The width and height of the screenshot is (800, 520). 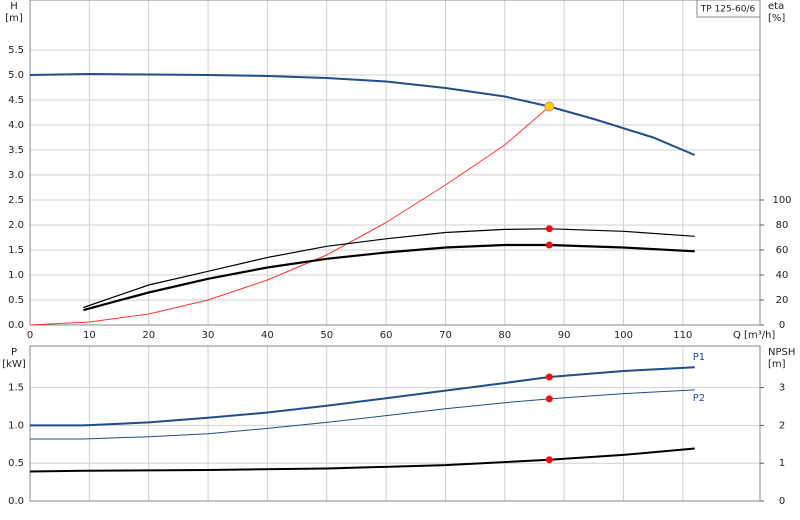 What do you see at coordinates (564, 335) in the screenshot?
I see `x-tick-label: 90` at bounding box center [564, 335].